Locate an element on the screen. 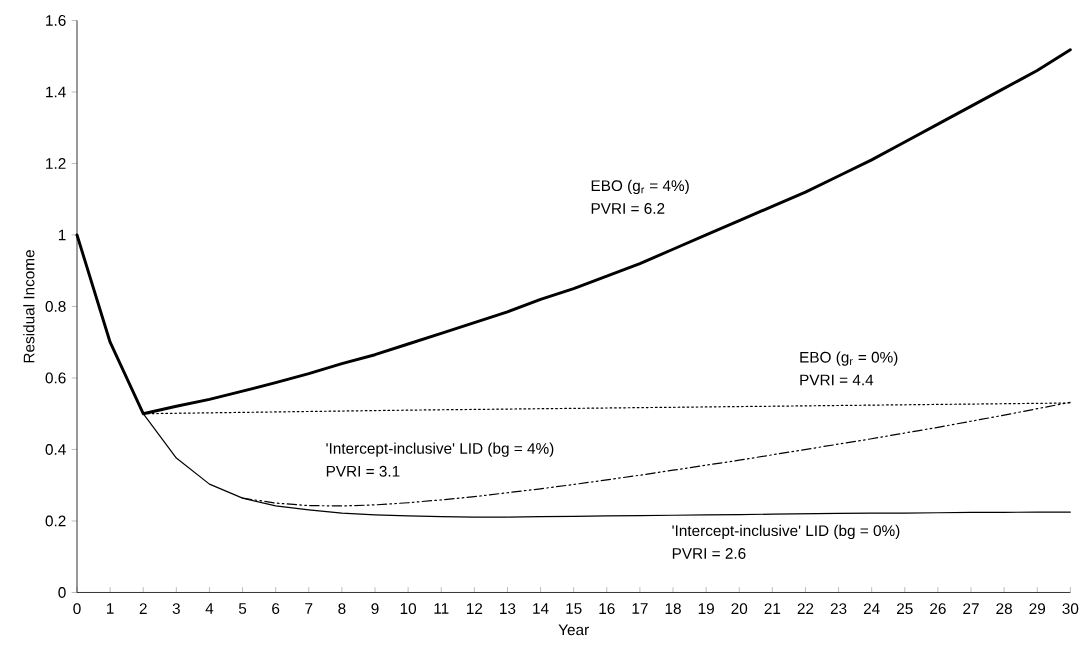 The width and height of the screenshot is (1084, 653). annotation: PVRI = 4.4 is located at coordinates (837, 380).